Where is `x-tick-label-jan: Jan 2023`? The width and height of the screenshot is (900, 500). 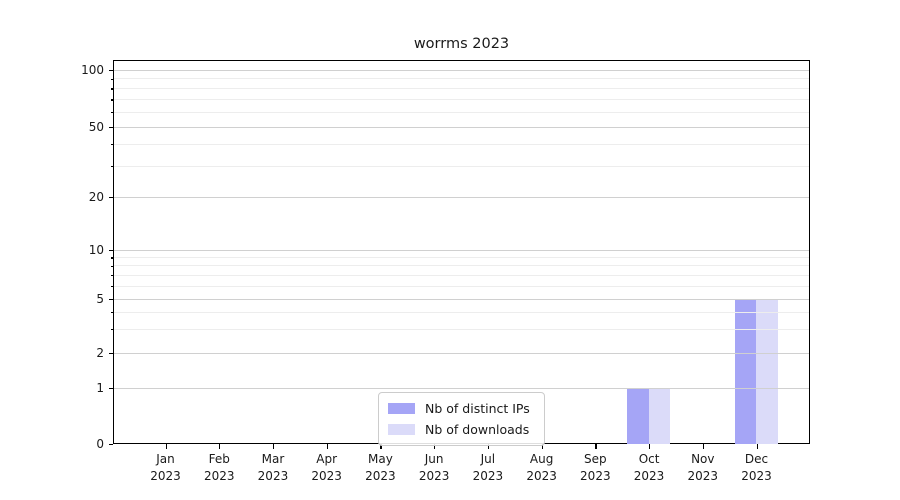
x-tick-label-jan: Jan 2023 is located at coordinates (166, 468).